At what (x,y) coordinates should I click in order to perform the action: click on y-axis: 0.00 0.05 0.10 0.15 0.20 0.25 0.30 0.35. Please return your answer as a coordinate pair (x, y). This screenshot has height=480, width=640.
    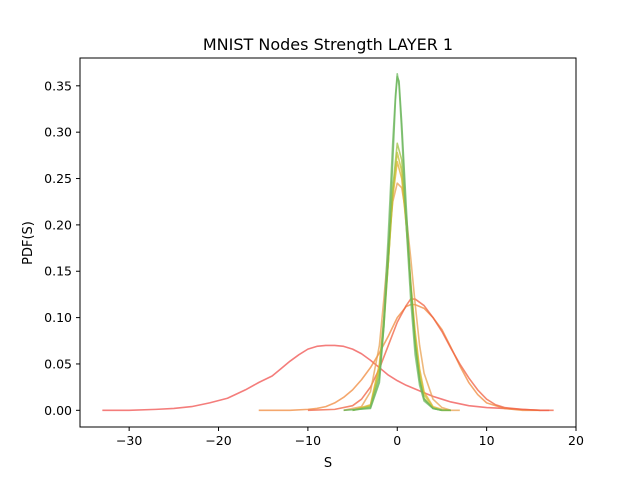
    Looking at the image, I should click on (62, 248).